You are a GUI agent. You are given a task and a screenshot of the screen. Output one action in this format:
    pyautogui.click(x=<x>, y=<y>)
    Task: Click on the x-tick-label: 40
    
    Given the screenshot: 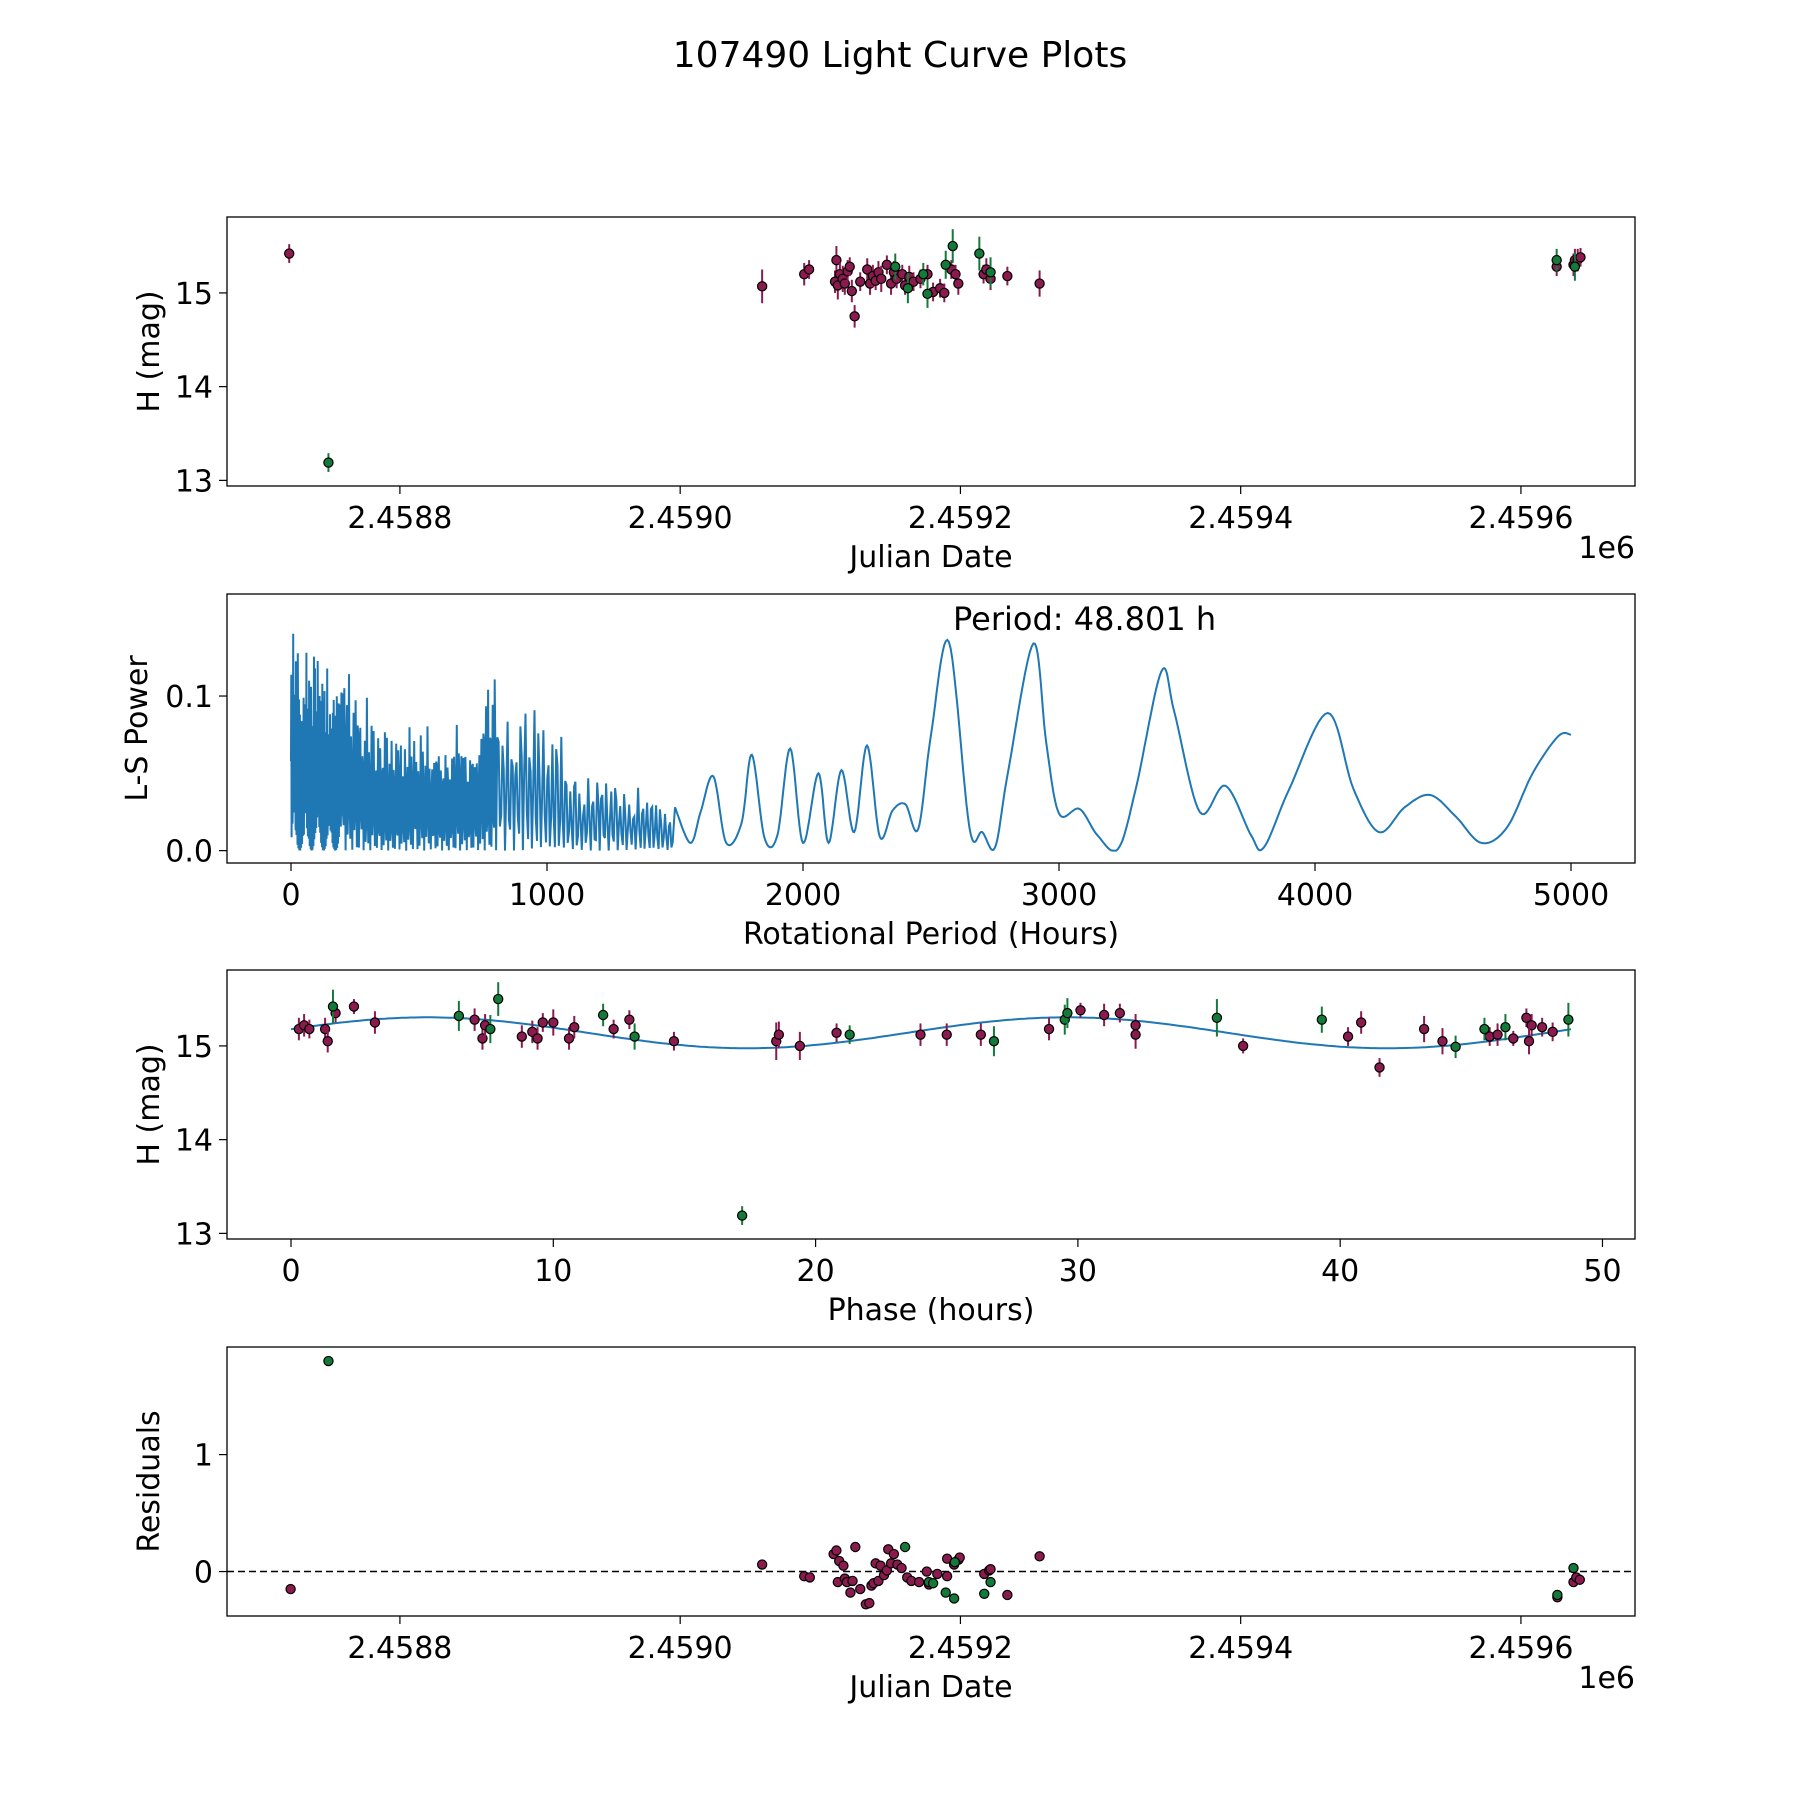 What is the action you would take?
    pyautogui.click(x=1340, y=1271)
    